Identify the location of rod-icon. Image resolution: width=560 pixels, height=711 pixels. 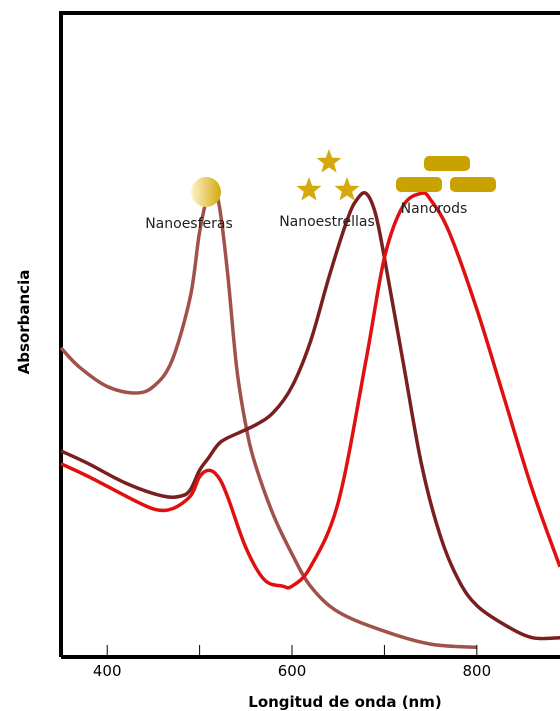
(446, 174).